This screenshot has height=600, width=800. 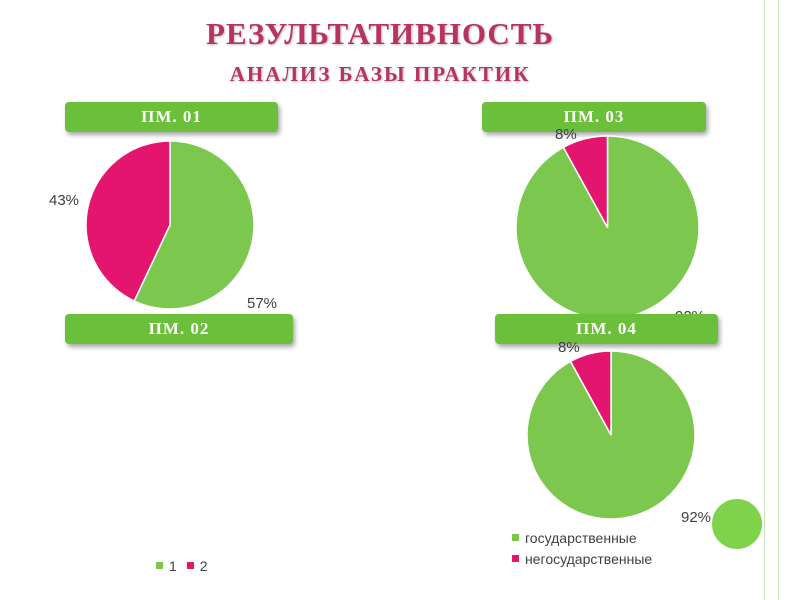 I want to click on legend-item-nongov: негосударственные, so click(x=582, y=558).